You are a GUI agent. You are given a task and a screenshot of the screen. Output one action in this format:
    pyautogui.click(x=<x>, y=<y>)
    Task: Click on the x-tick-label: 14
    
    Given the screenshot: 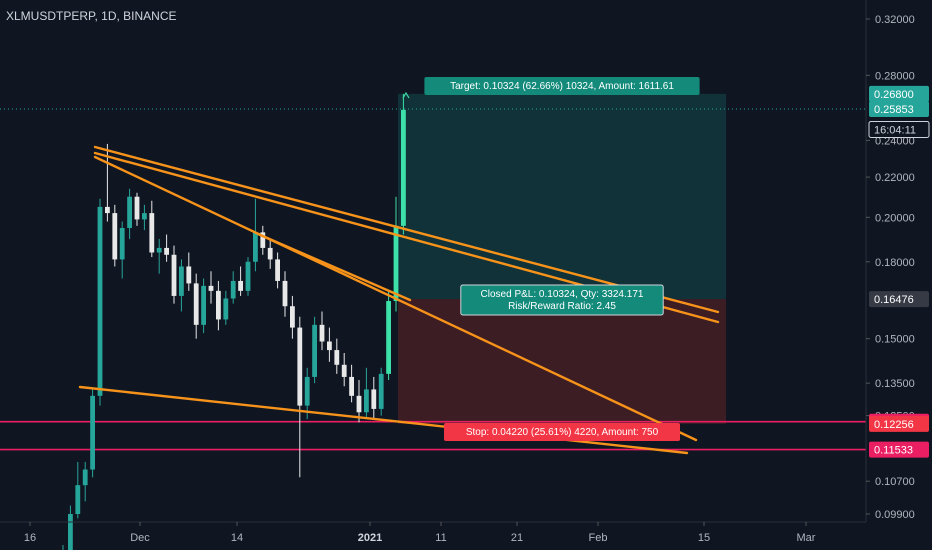 What is the action you would take?
    pyautogui.click(x=237, y=538)
    